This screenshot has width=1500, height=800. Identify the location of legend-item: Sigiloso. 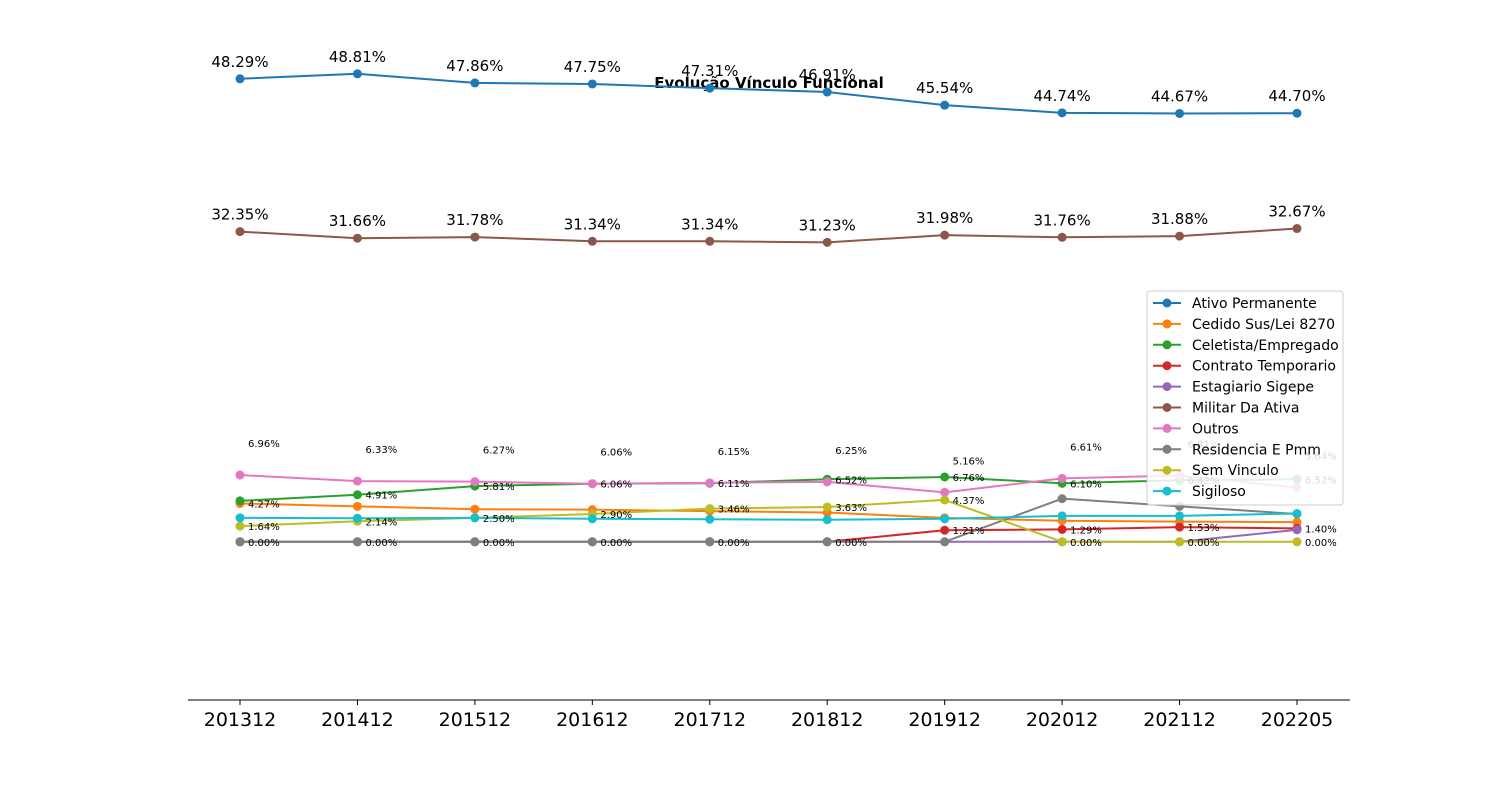
(1199, 492).